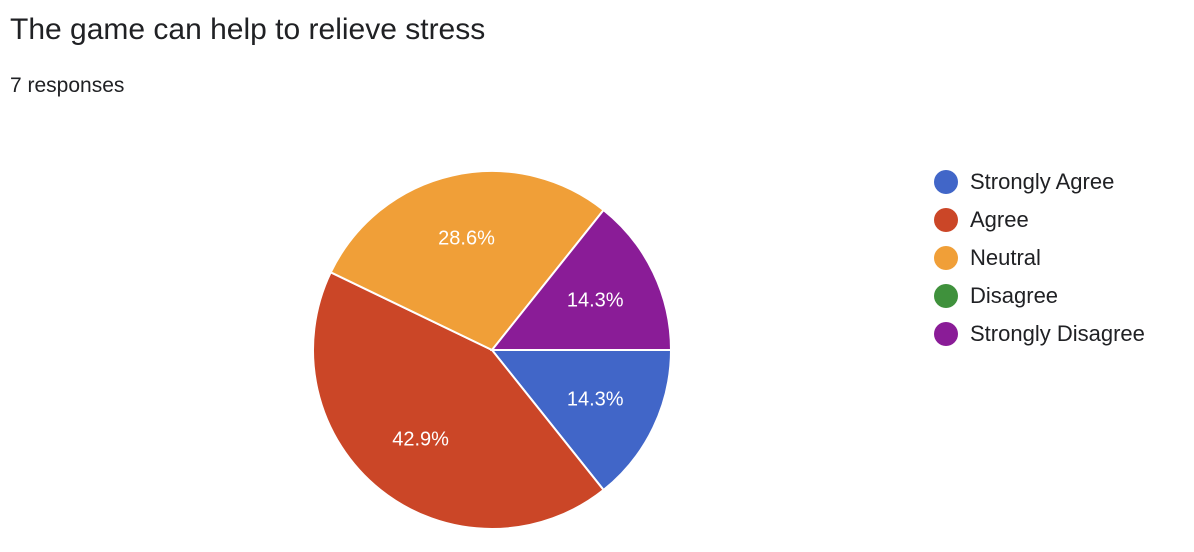 This screenshot has height=552, width=1194. What do you see at coordinates (999, 219) in the screenshot?
I see `legend-label-agree: Agree` at bounding box center [999, 219].